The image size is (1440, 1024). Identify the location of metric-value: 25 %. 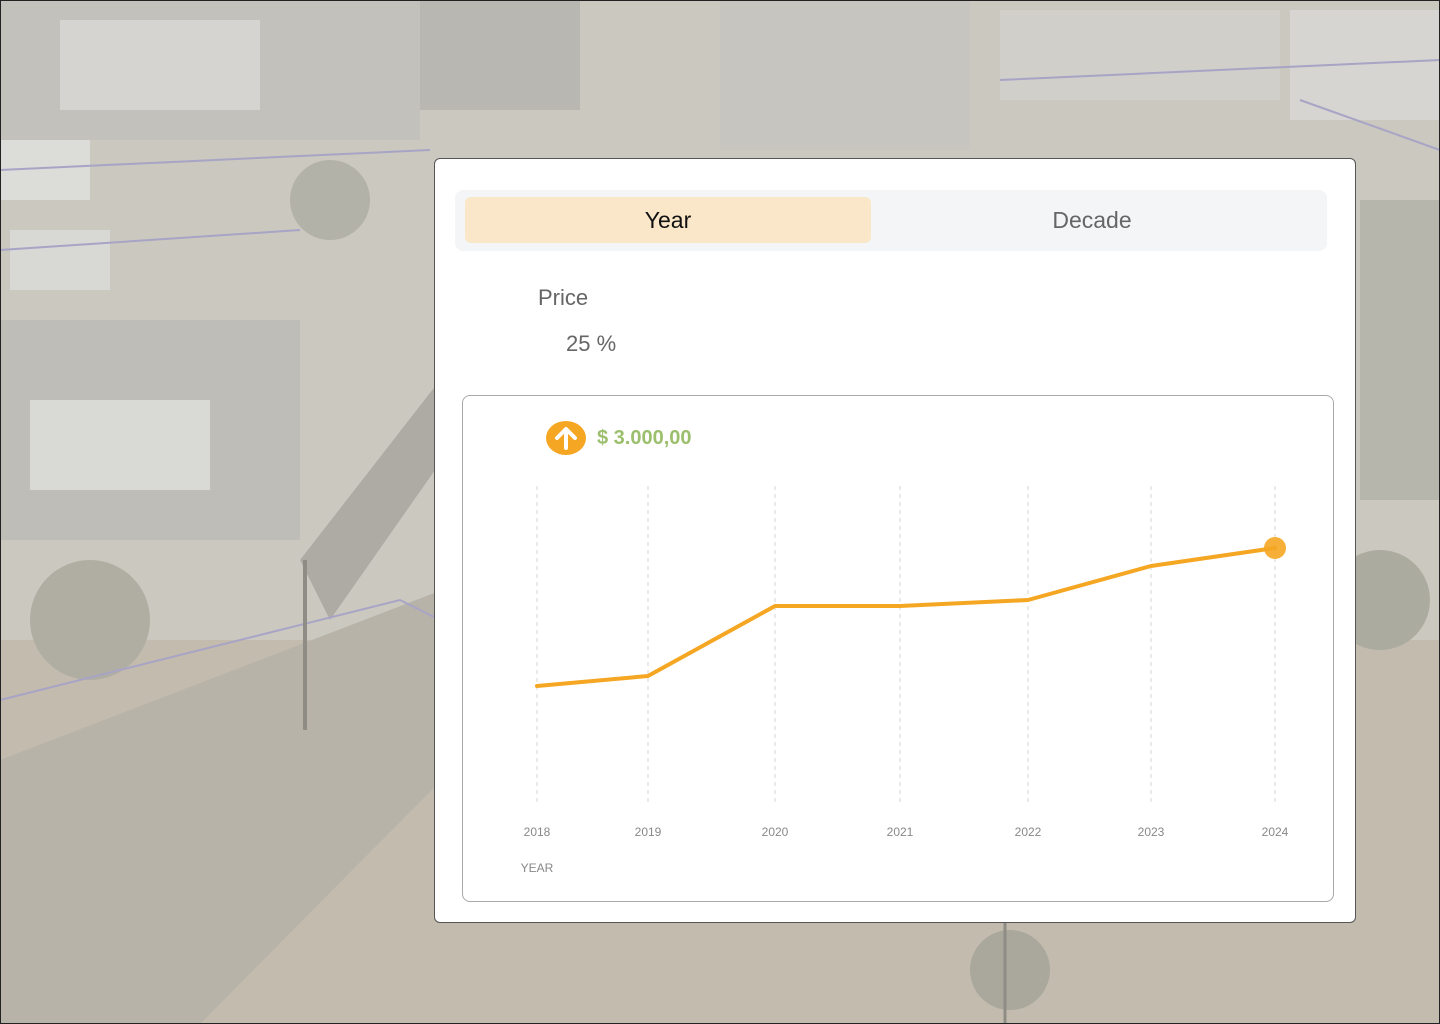
(591, 343).